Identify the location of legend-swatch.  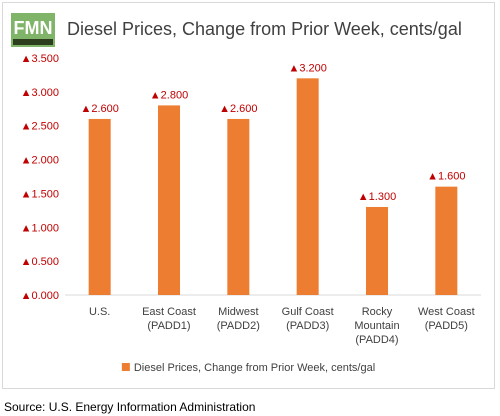
(125, 367).